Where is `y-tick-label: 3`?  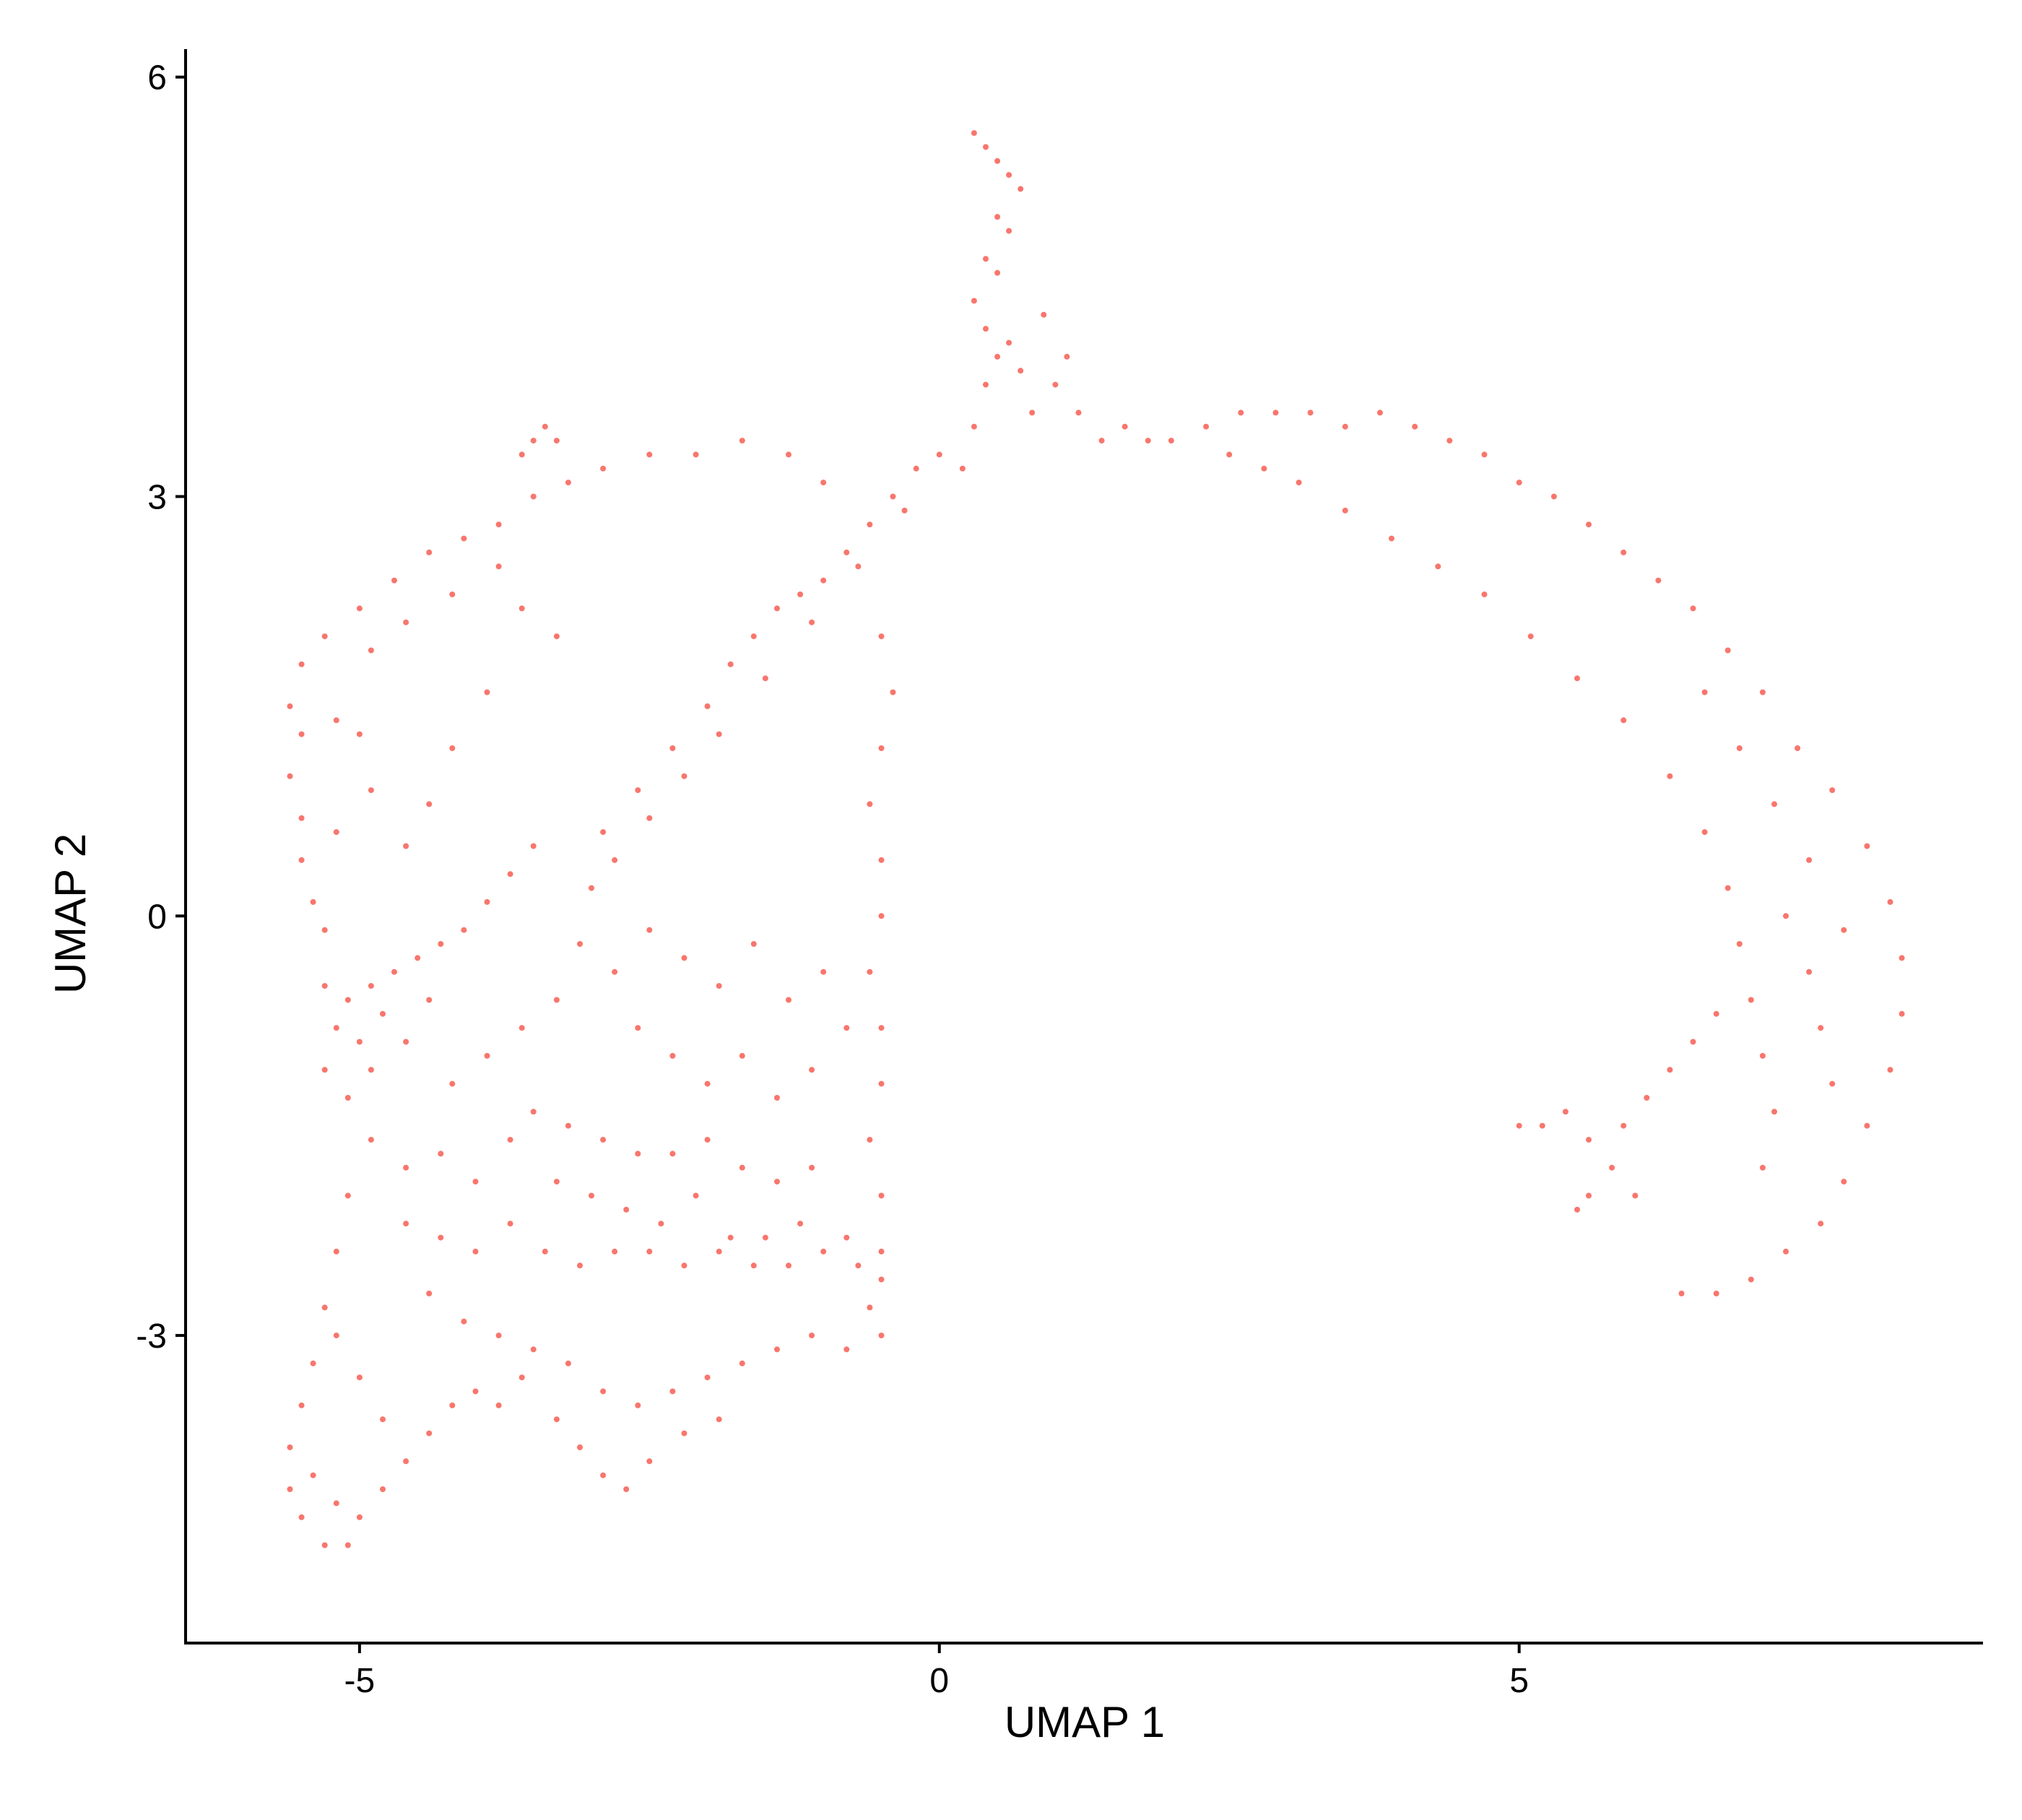 y-tick-label: 3 is located at coordinates (157, 498).